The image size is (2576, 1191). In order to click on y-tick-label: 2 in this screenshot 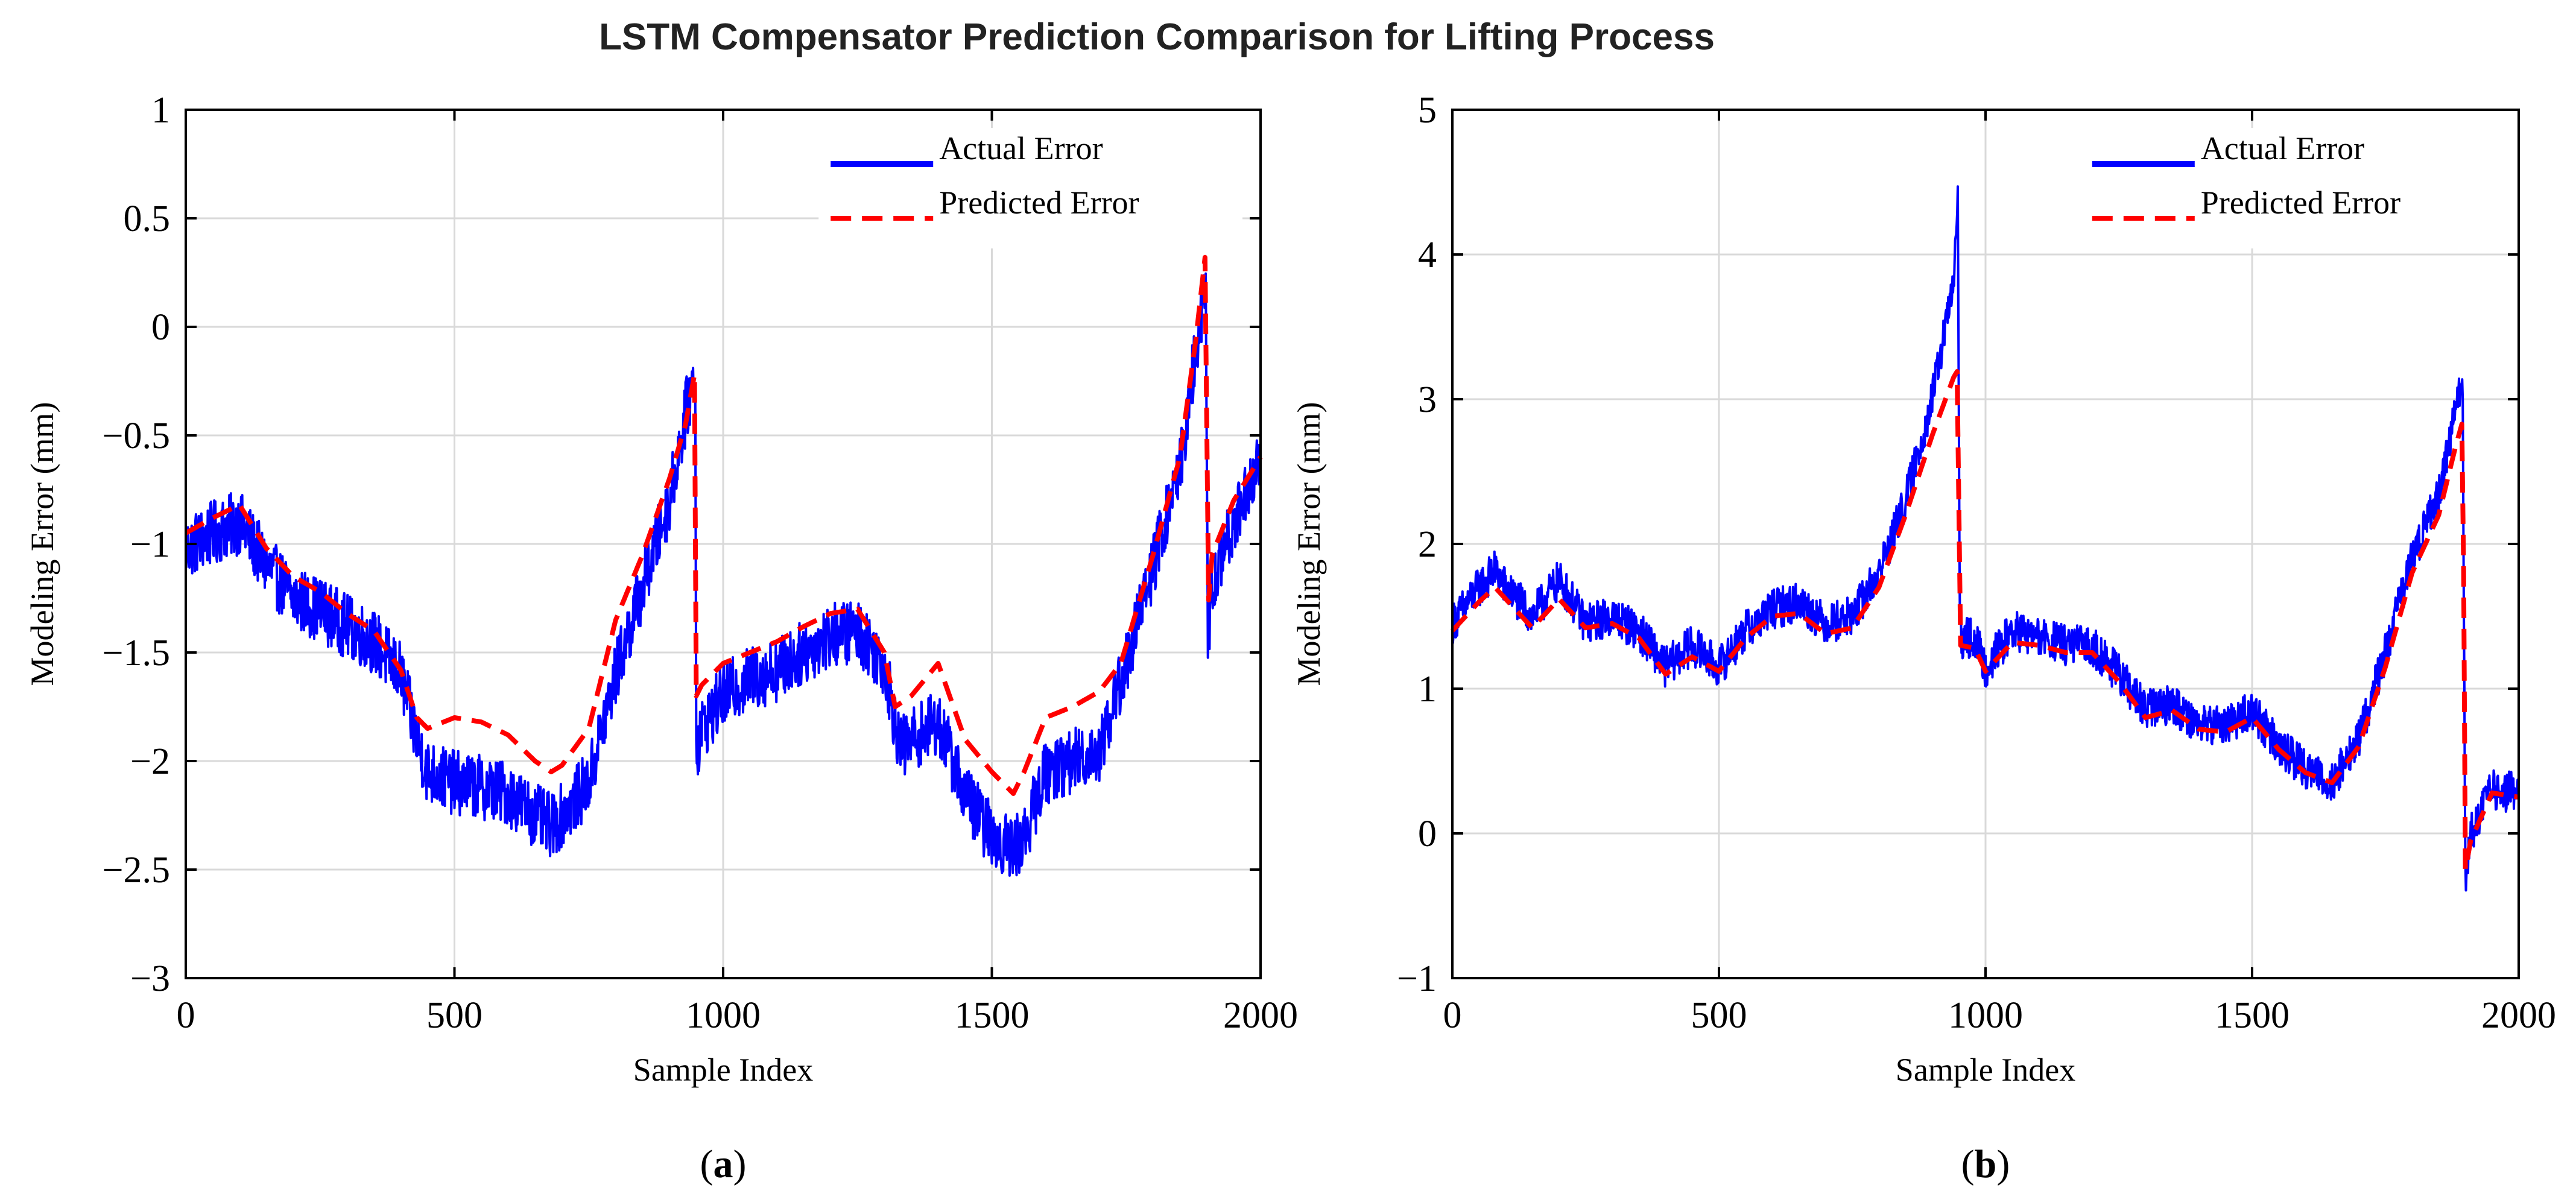, I will do `click(1427, 544)`.